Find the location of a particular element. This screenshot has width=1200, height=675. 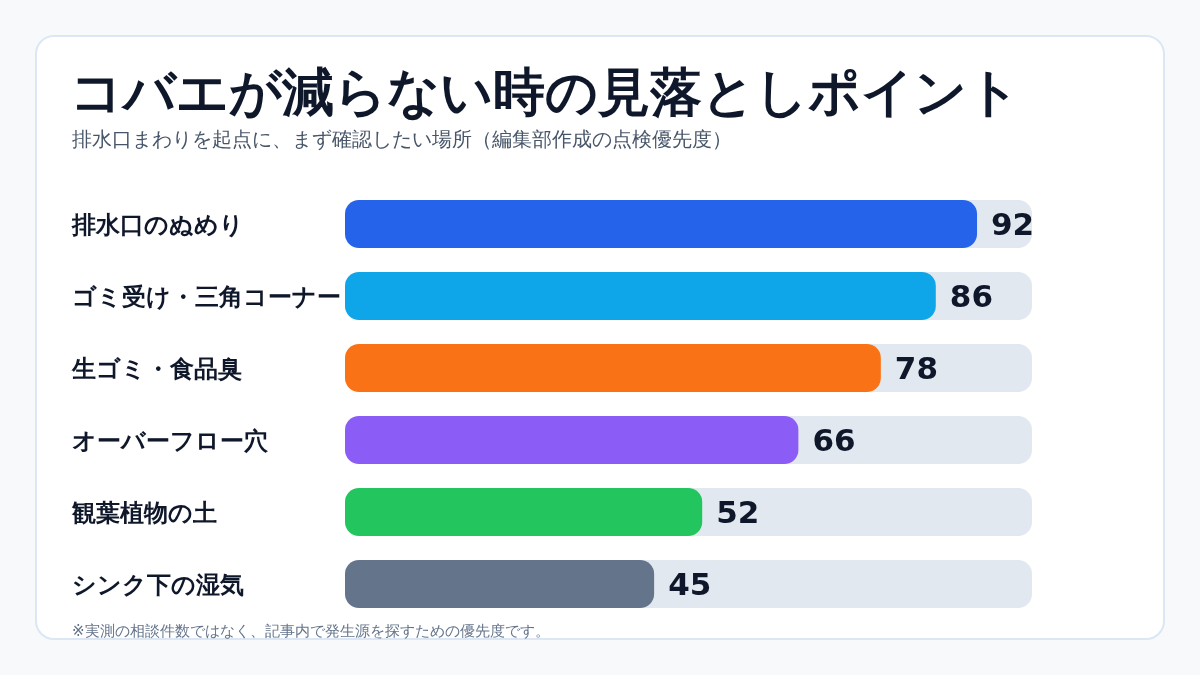

data-label: 92 is located at coordinates (1013, 224).